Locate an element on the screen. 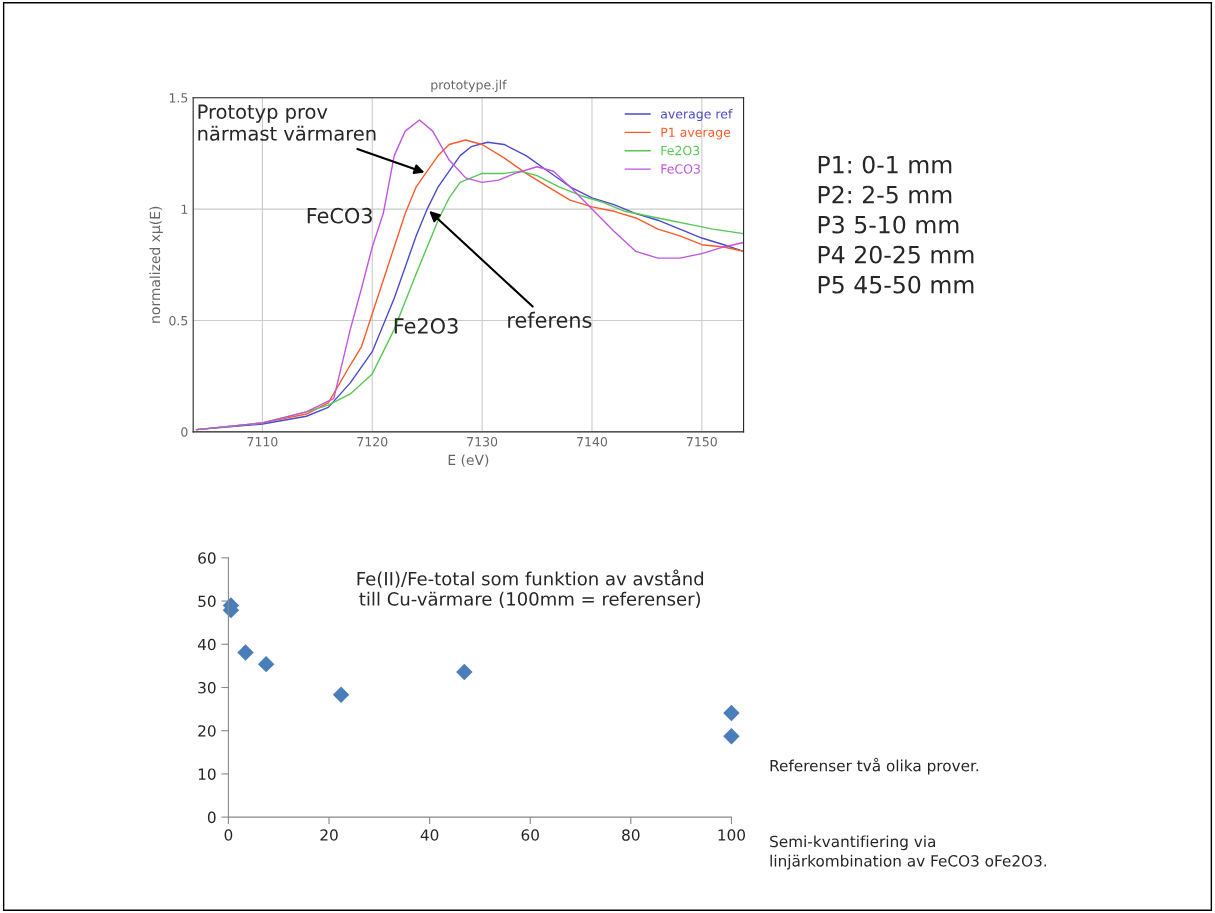 The width and height of the screenshot is (1215, 913). y-tick-label: 10 is located at coordinates (207, 774).